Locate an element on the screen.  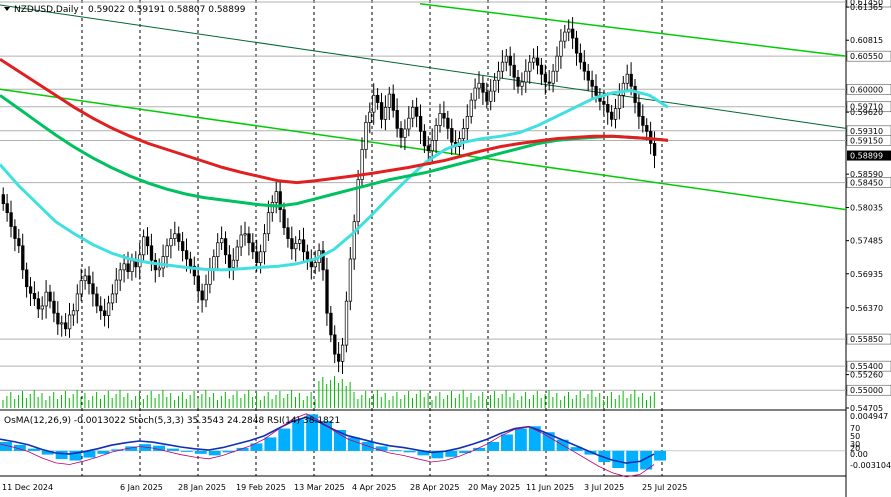
price-tick-label: 0.55260 is located at coordinates (866, 375).